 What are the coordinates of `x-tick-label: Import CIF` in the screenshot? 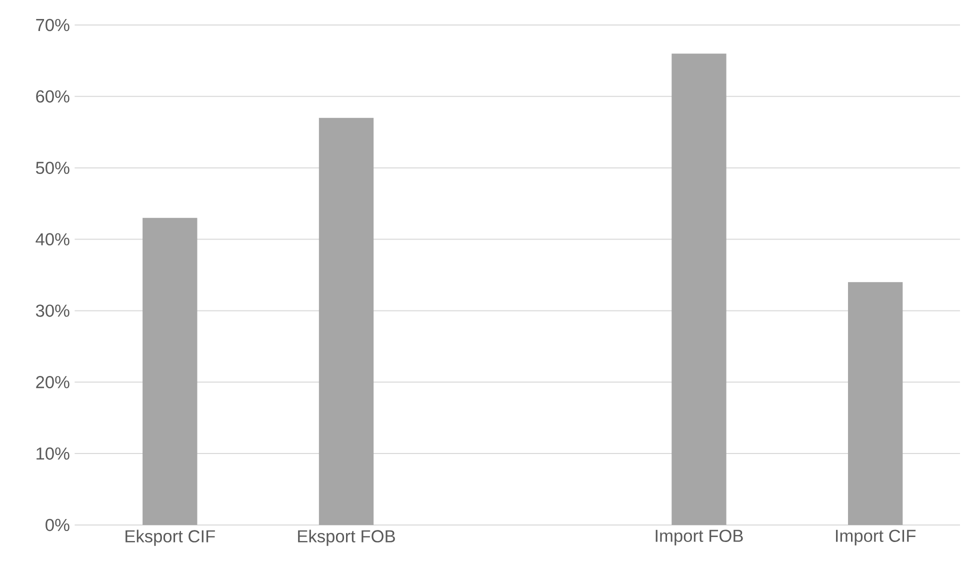 It's located at (876, 538).